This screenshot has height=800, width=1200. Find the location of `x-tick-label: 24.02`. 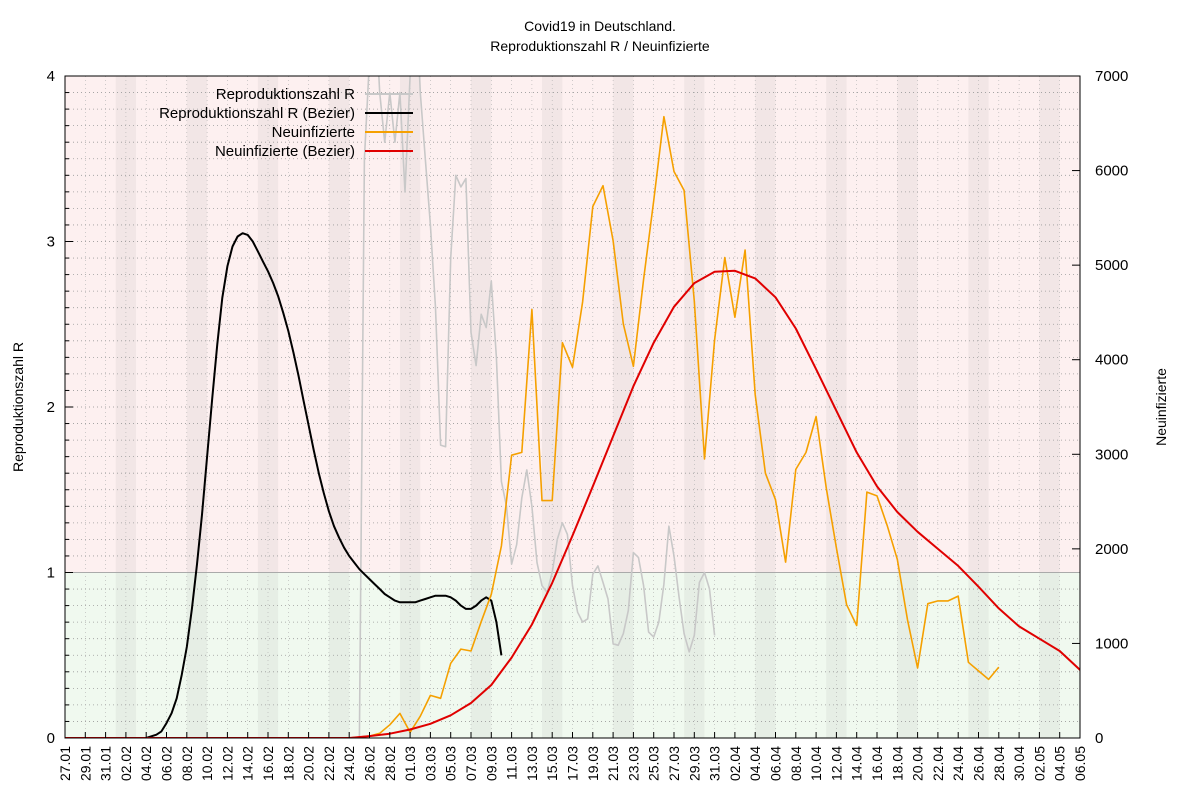

x-tick-label: 24.02 is located at coordinates (349, 763).